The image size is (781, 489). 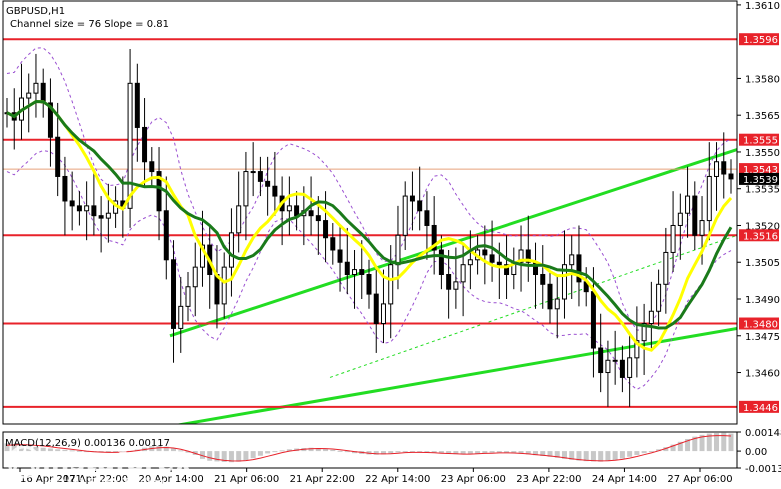 I want to click on chart-symbol: GBPUSD,H1, so click(x=35, y=11).